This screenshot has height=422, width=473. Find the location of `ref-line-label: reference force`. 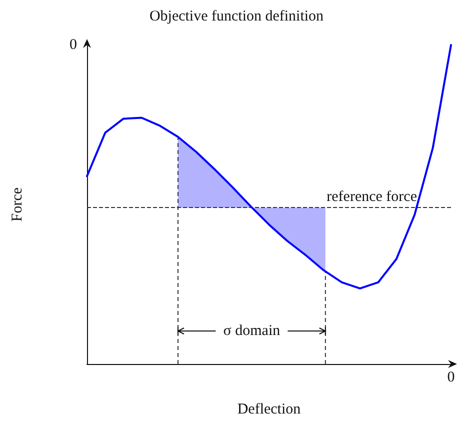

ref-line-label: reference force is located at coordinates (372, 197).